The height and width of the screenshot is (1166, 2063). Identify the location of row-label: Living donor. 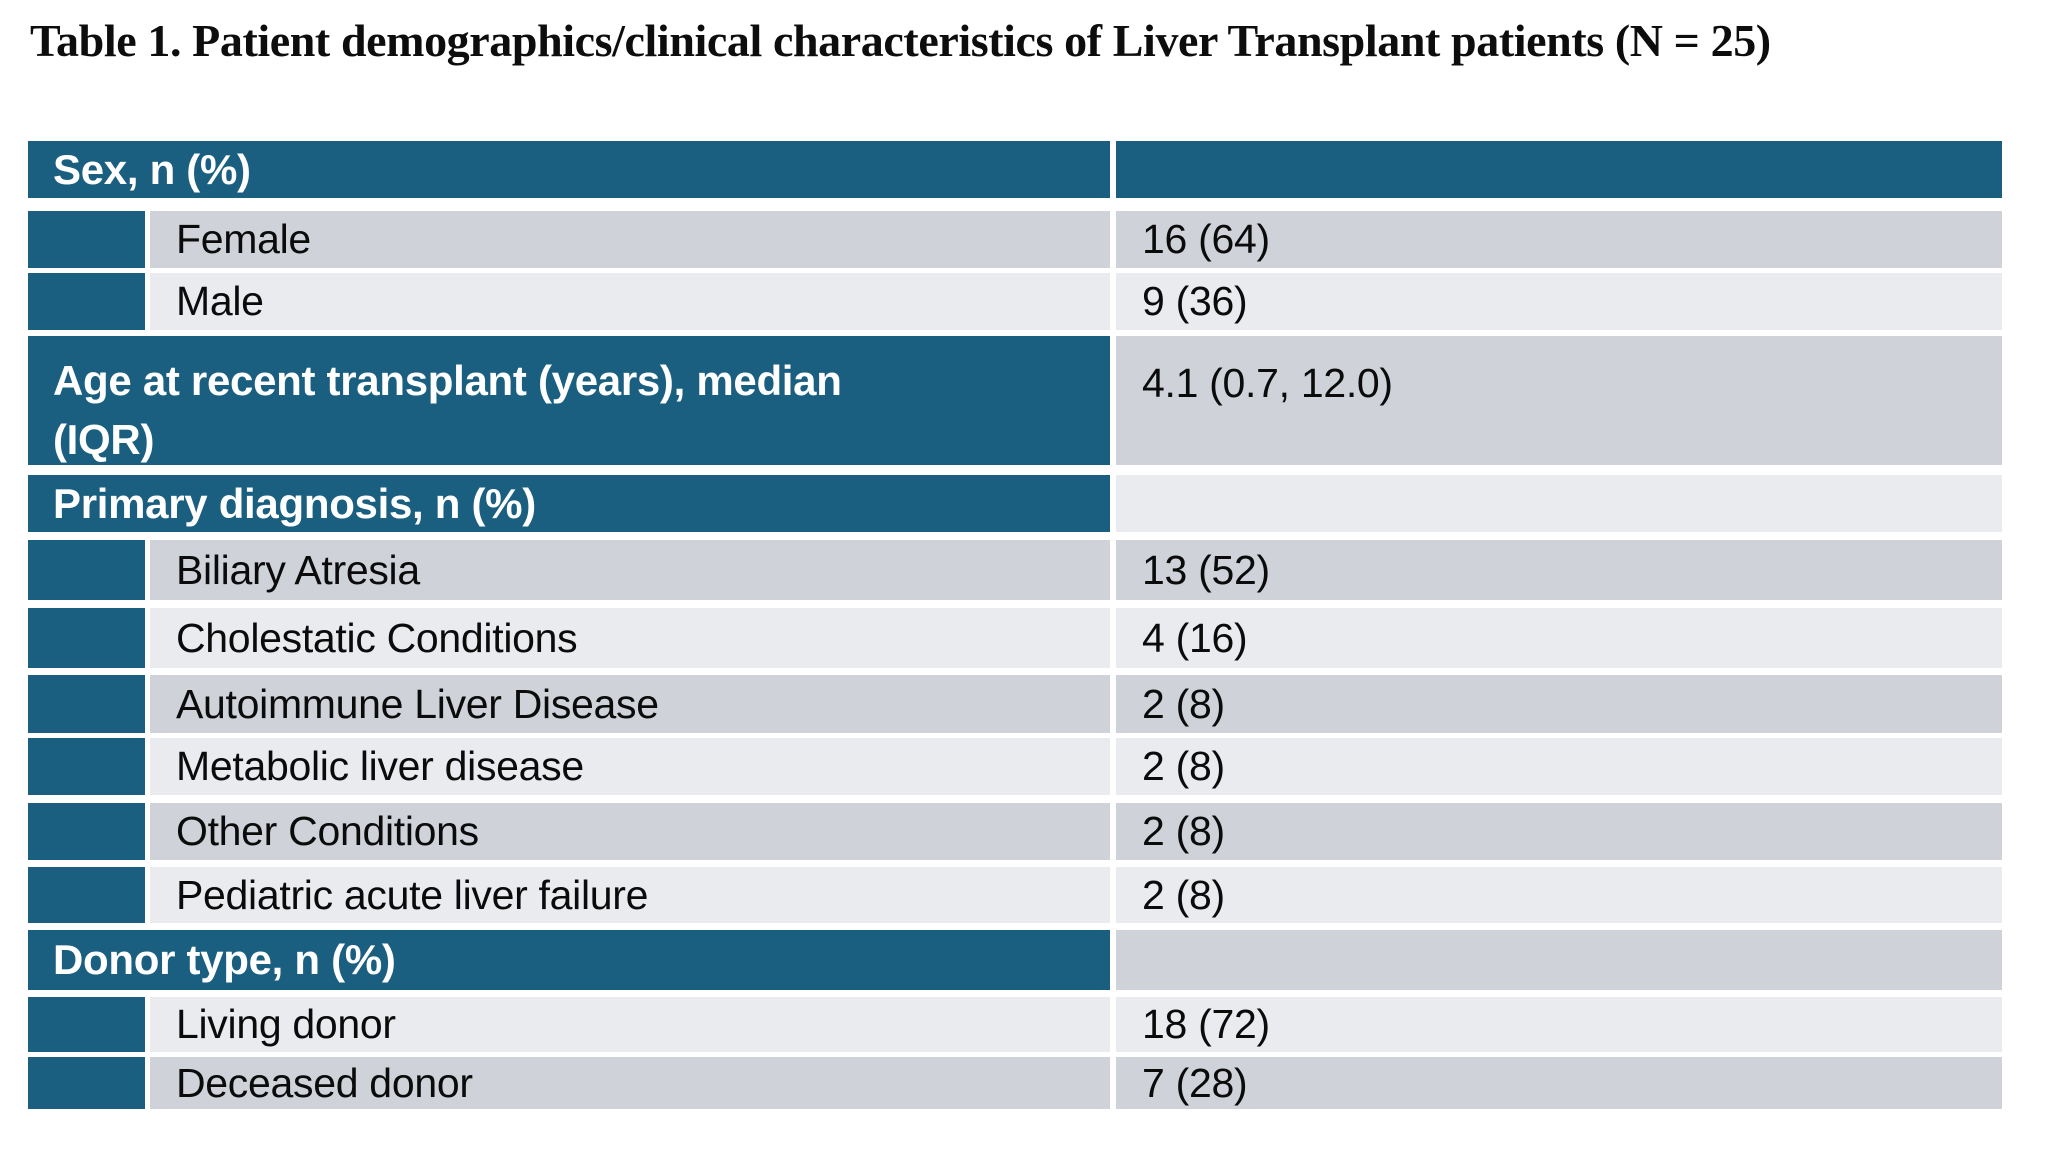
(286, 1024).